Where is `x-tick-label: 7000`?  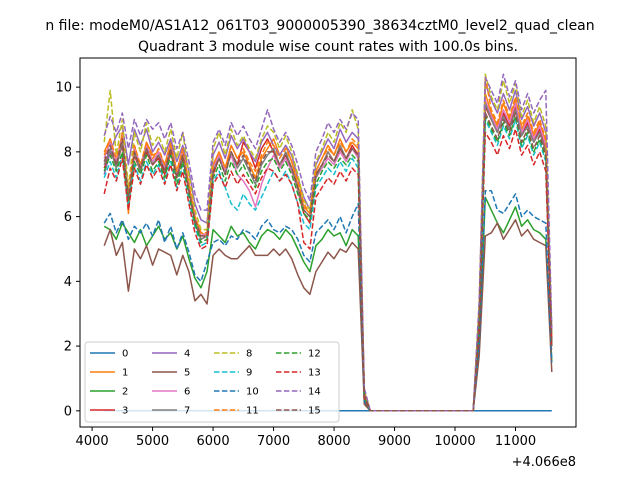 x-tick-label: 7000 is located at coordinates (273, 441).